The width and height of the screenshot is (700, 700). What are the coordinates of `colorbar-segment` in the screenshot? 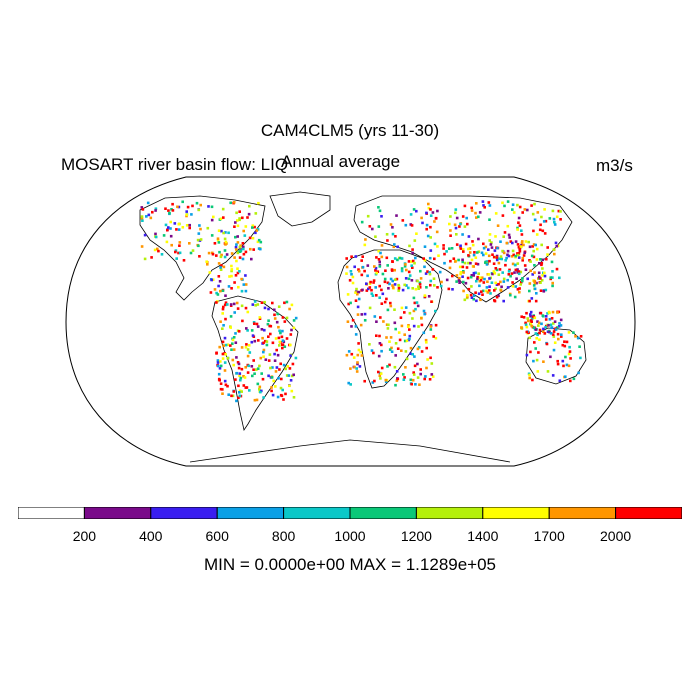 It's located at (383, 513).